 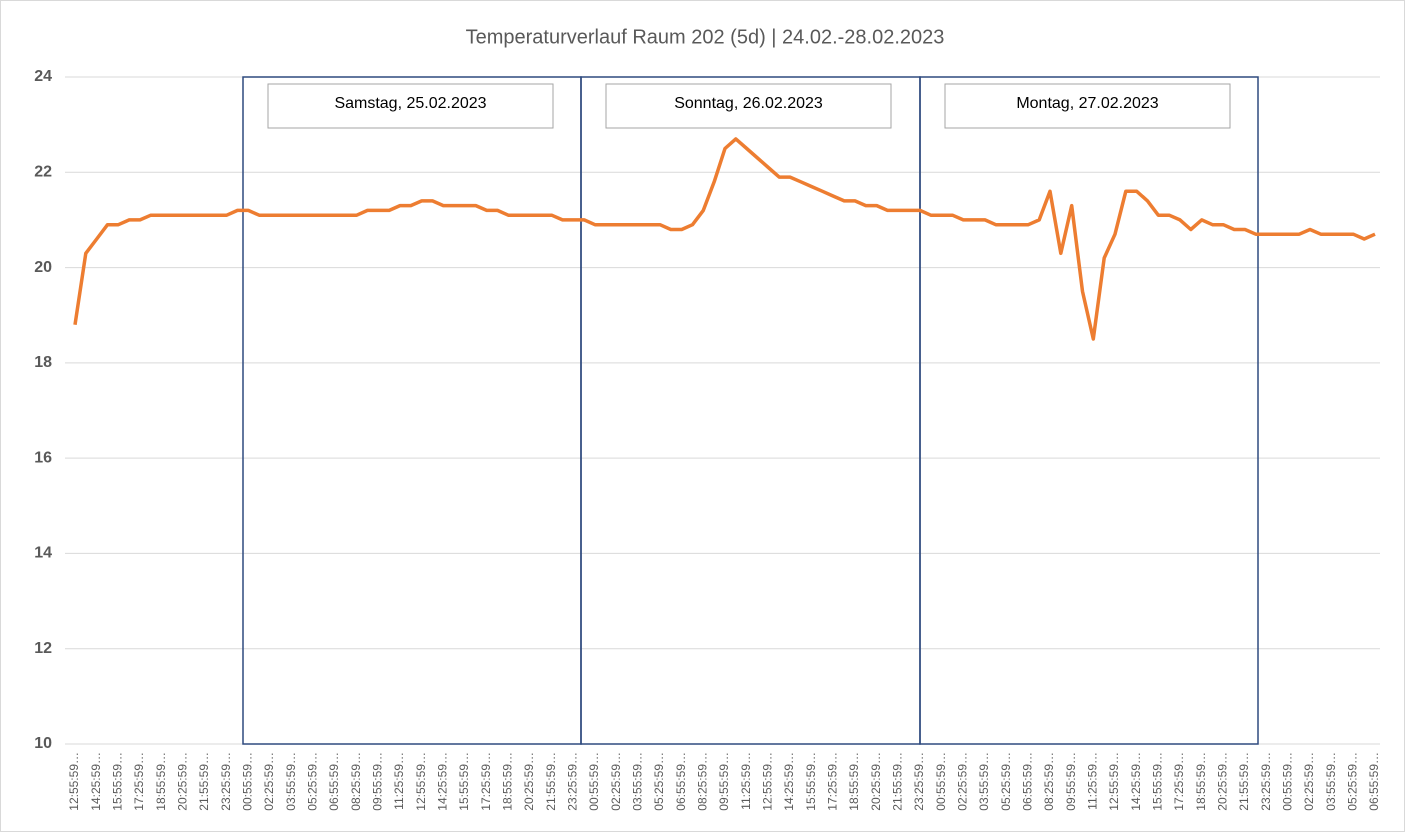 What do you see at coordinates (43, 76) in the screenshot?
I see `y-tick-label: 24` at bounding box center [43, 76].